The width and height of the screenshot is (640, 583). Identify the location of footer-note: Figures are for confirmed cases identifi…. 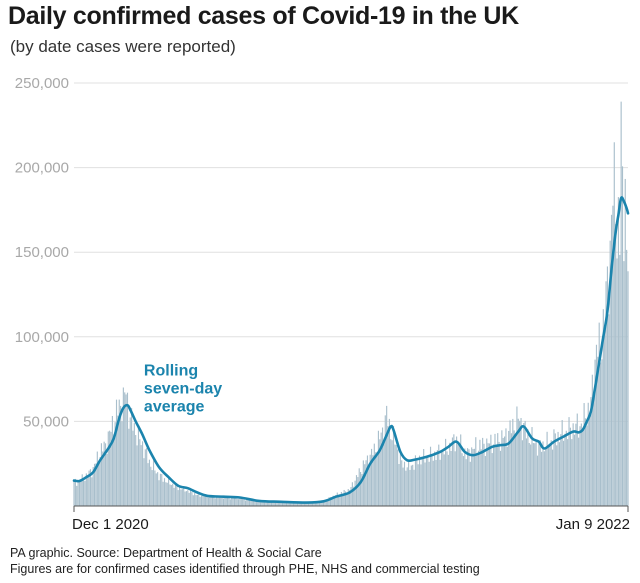
(245, 569).